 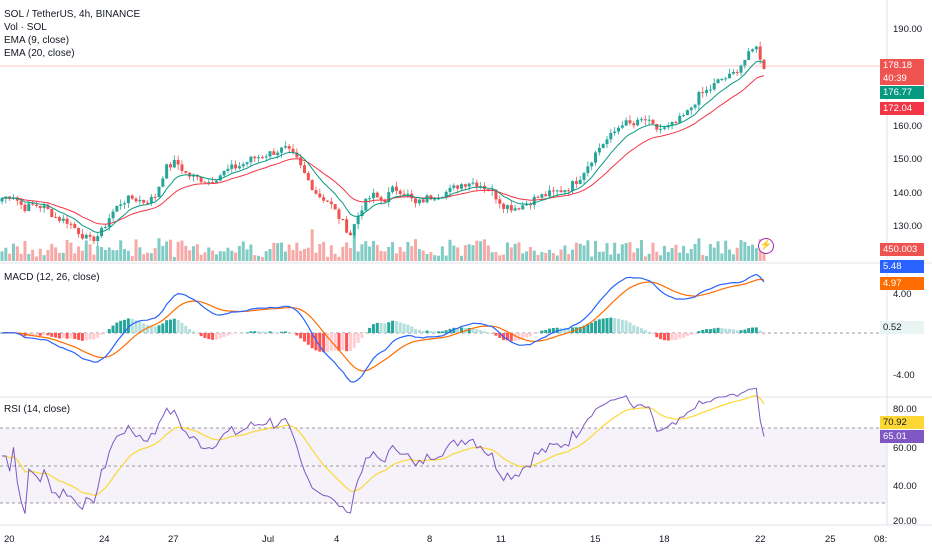 I want to click on price-axis: 190.00 160.00 150.00 140.00 130.00, so click(x=907, y=128).